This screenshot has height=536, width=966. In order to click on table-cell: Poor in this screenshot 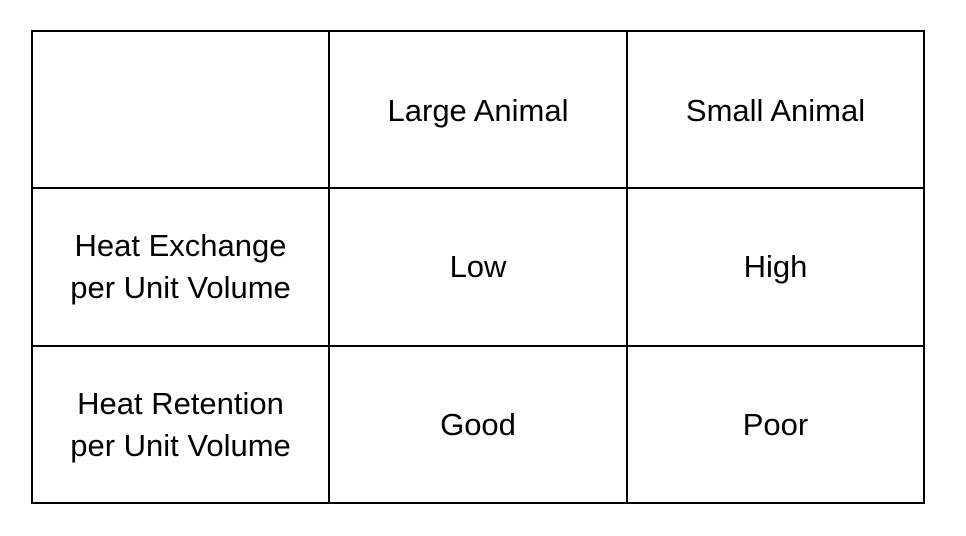, I will do `click(775, 424)`.